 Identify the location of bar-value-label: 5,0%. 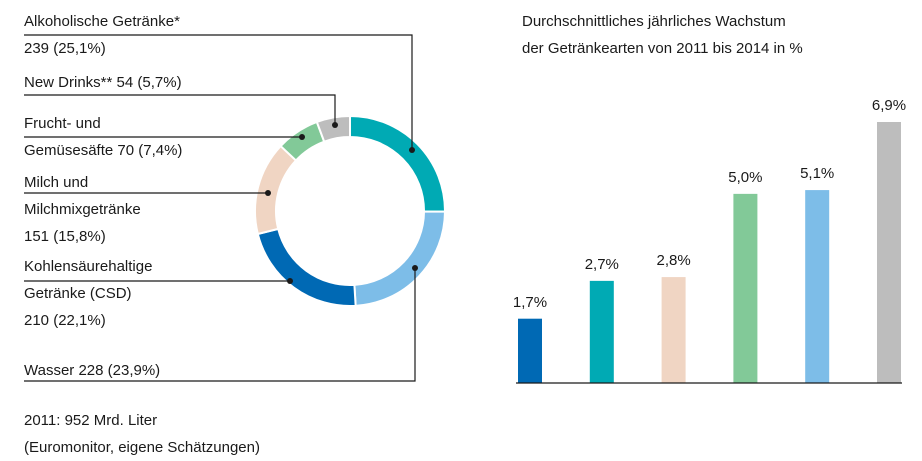
(745, 177).